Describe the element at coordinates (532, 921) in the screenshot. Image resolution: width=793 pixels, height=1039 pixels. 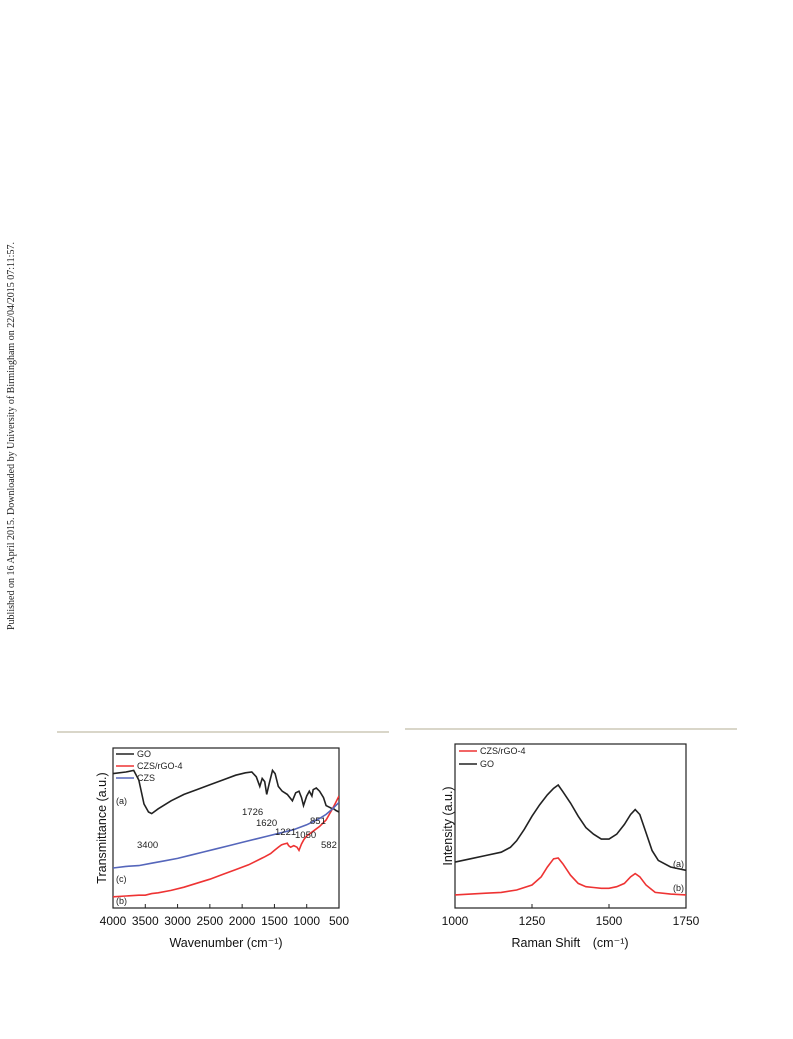
I see `raman-x-tick-label: 1250` at that location.